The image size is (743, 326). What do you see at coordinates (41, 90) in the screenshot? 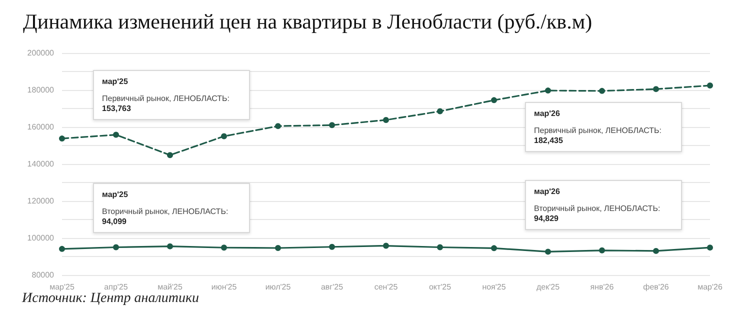
I see `y-tick-label: 180000` at bounding box center [41, 90].